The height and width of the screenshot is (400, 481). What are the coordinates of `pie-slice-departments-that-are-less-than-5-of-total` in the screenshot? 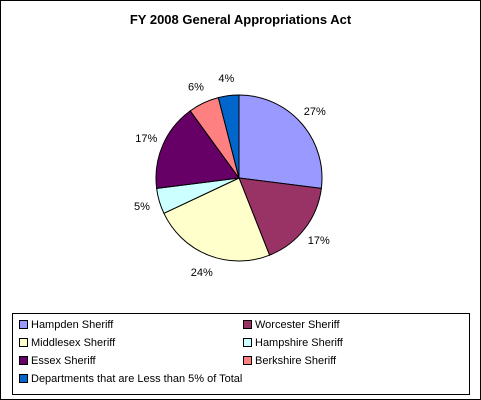 It's located at (228, 136).